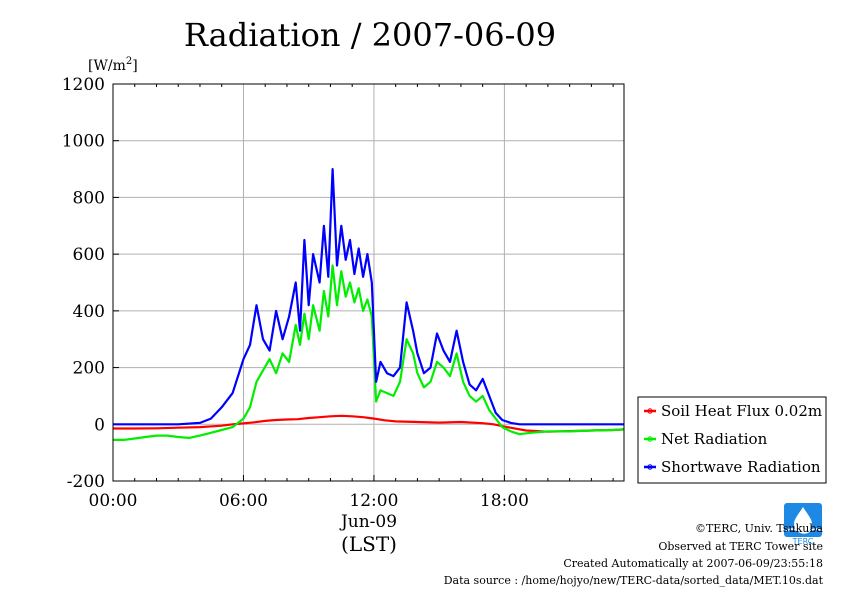  I want to click on legend-label: Net Radiation, so click(714, 439).